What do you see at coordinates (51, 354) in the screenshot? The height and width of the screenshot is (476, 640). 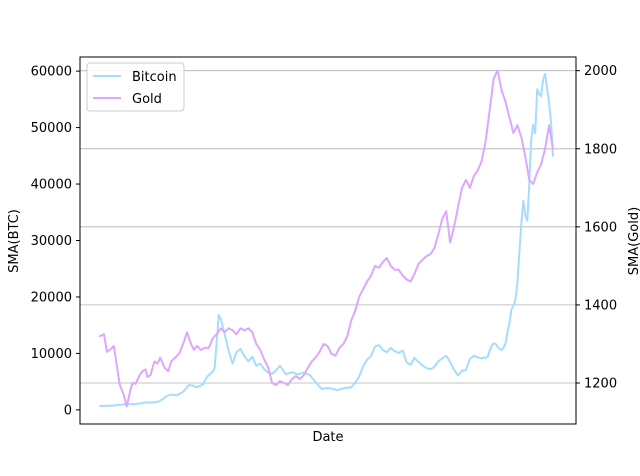 I see `left-tick-label-1: 10000` at bounding box center [51, 354].